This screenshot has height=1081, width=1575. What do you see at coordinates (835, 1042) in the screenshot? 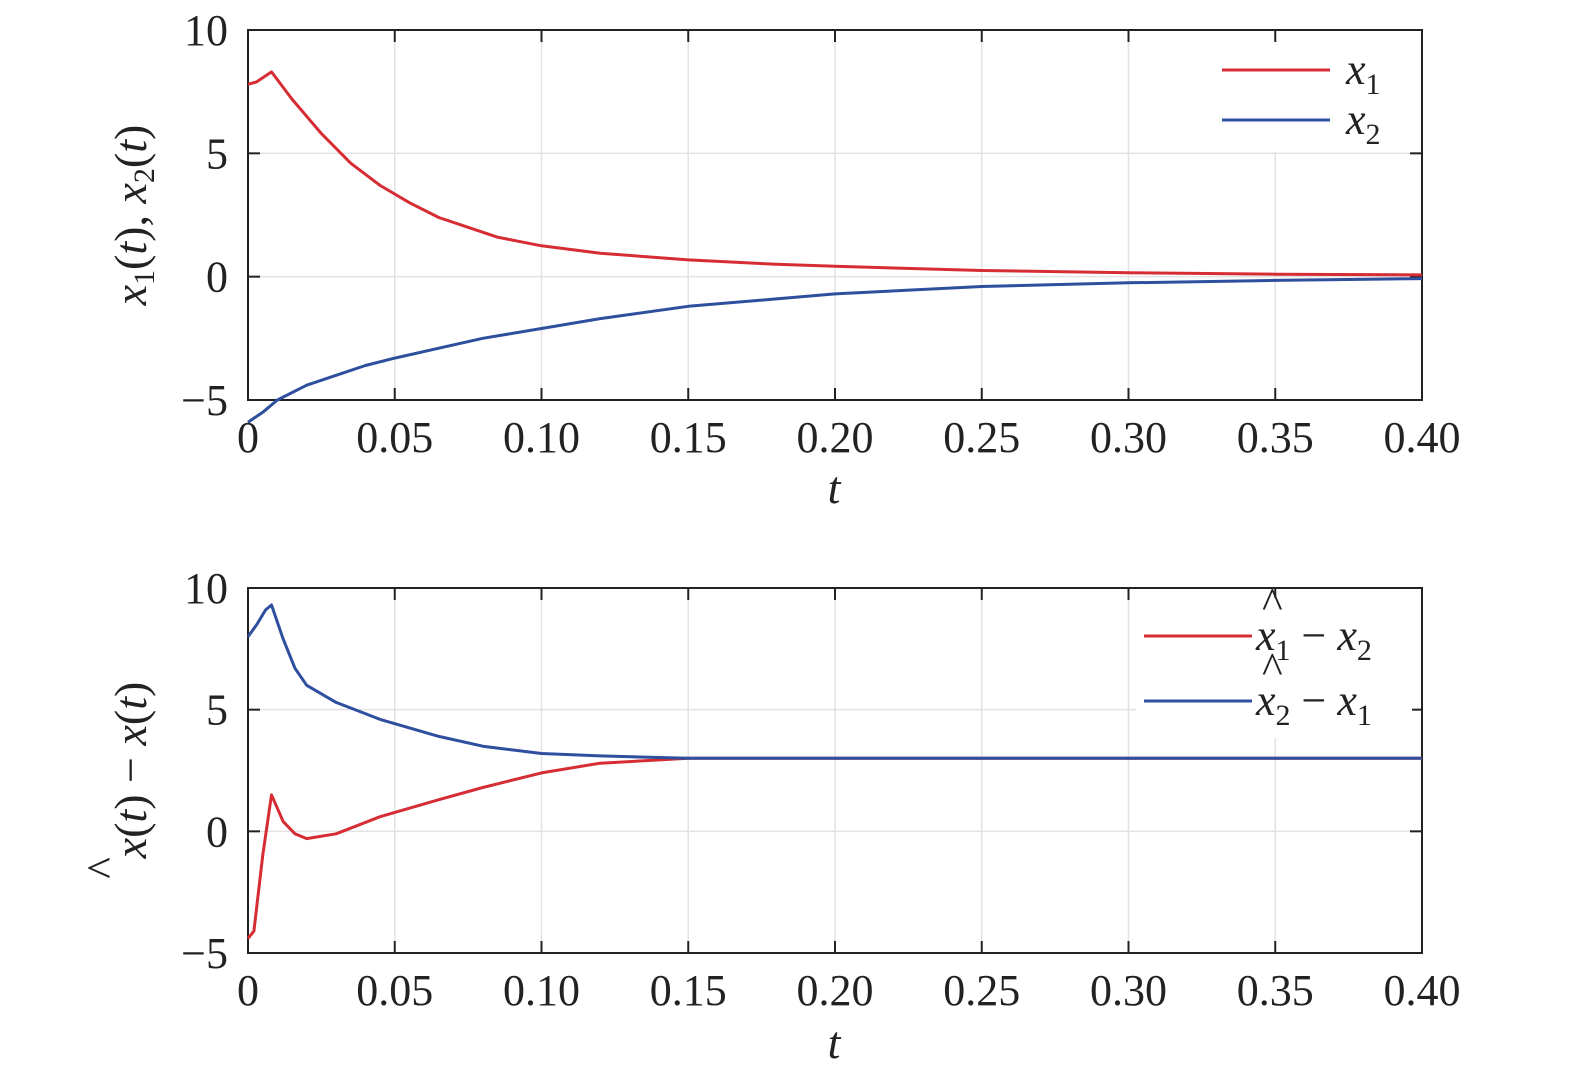
I see `x-axis-label-bottom: t` at bounding box center [835, 1042].